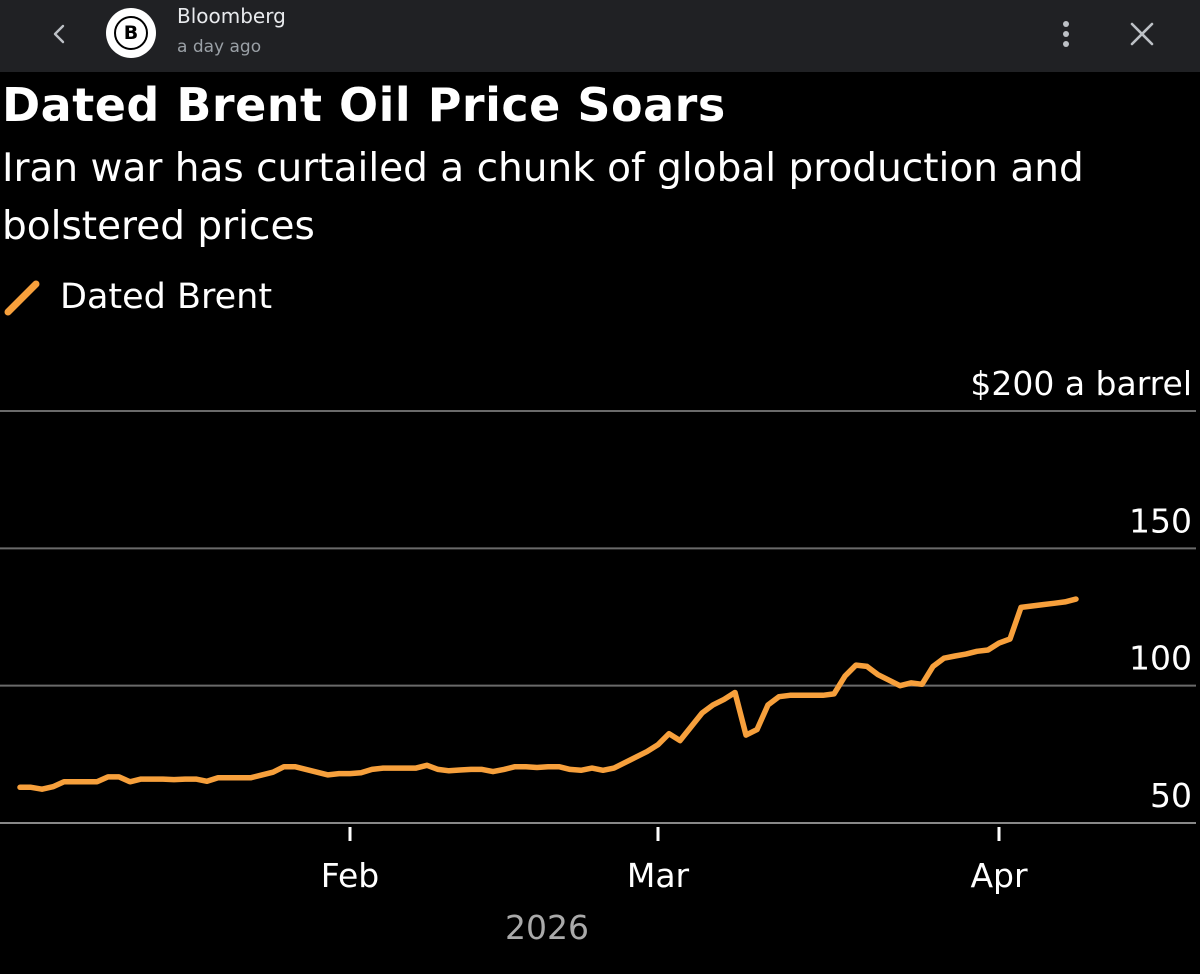 This screenshot has width=1200, height=974. I want to click on y-tick-label-50: 50, so click(1171, 795).